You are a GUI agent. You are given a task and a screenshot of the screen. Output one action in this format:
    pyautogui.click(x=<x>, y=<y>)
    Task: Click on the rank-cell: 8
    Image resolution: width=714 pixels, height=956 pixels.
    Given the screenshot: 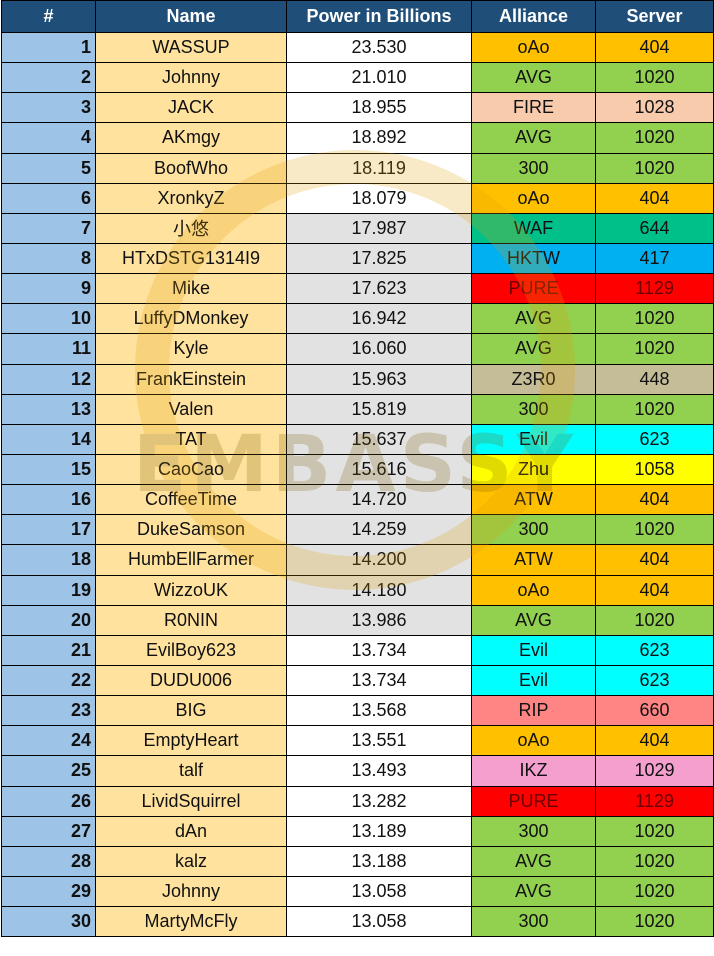 What is the action you would take?
    pyautogui.click(x=48, y=258)
    